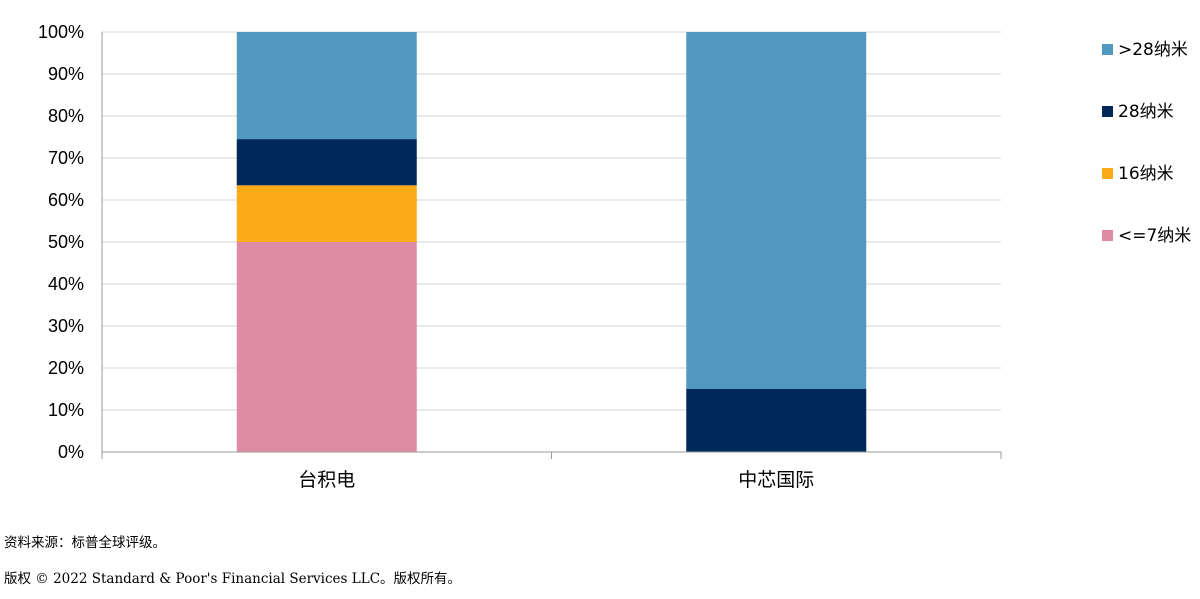 The width and height of the screenshot is (1200, 599). Describe the element at coordinates (66, 284) in the screenshot. I see `y-tick-label: 40%` at that location.